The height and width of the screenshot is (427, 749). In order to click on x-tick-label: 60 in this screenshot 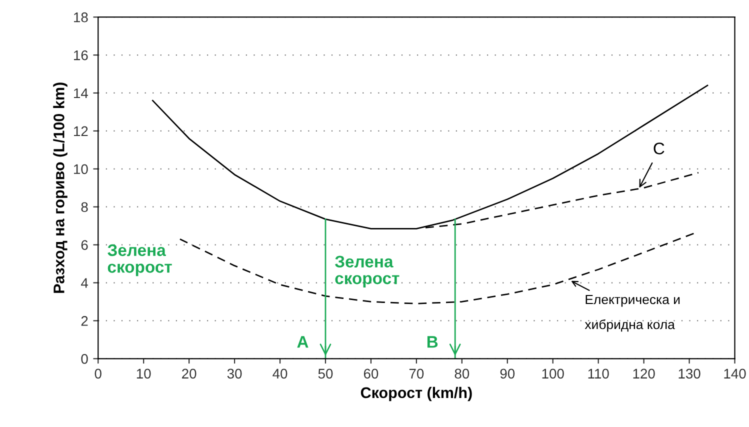, I will do `click(371, 373)`.